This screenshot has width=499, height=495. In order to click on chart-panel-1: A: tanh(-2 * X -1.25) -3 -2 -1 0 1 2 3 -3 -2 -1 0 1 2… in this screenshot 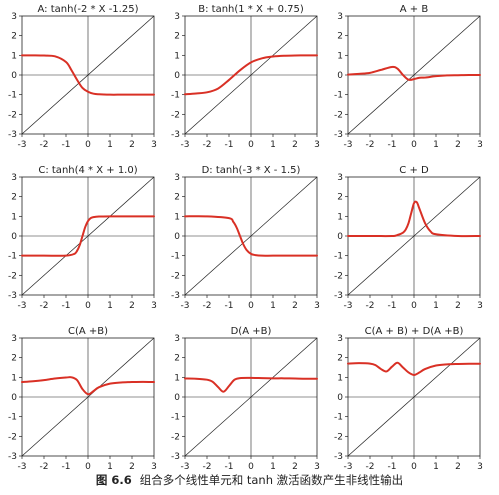, I will do `click(82, 77)`.